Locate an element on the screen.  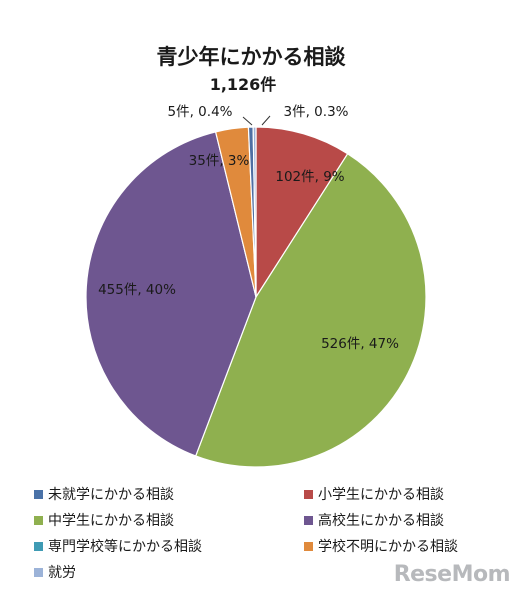
data-label: 455件, 40% is located at coordinates (137, 290).